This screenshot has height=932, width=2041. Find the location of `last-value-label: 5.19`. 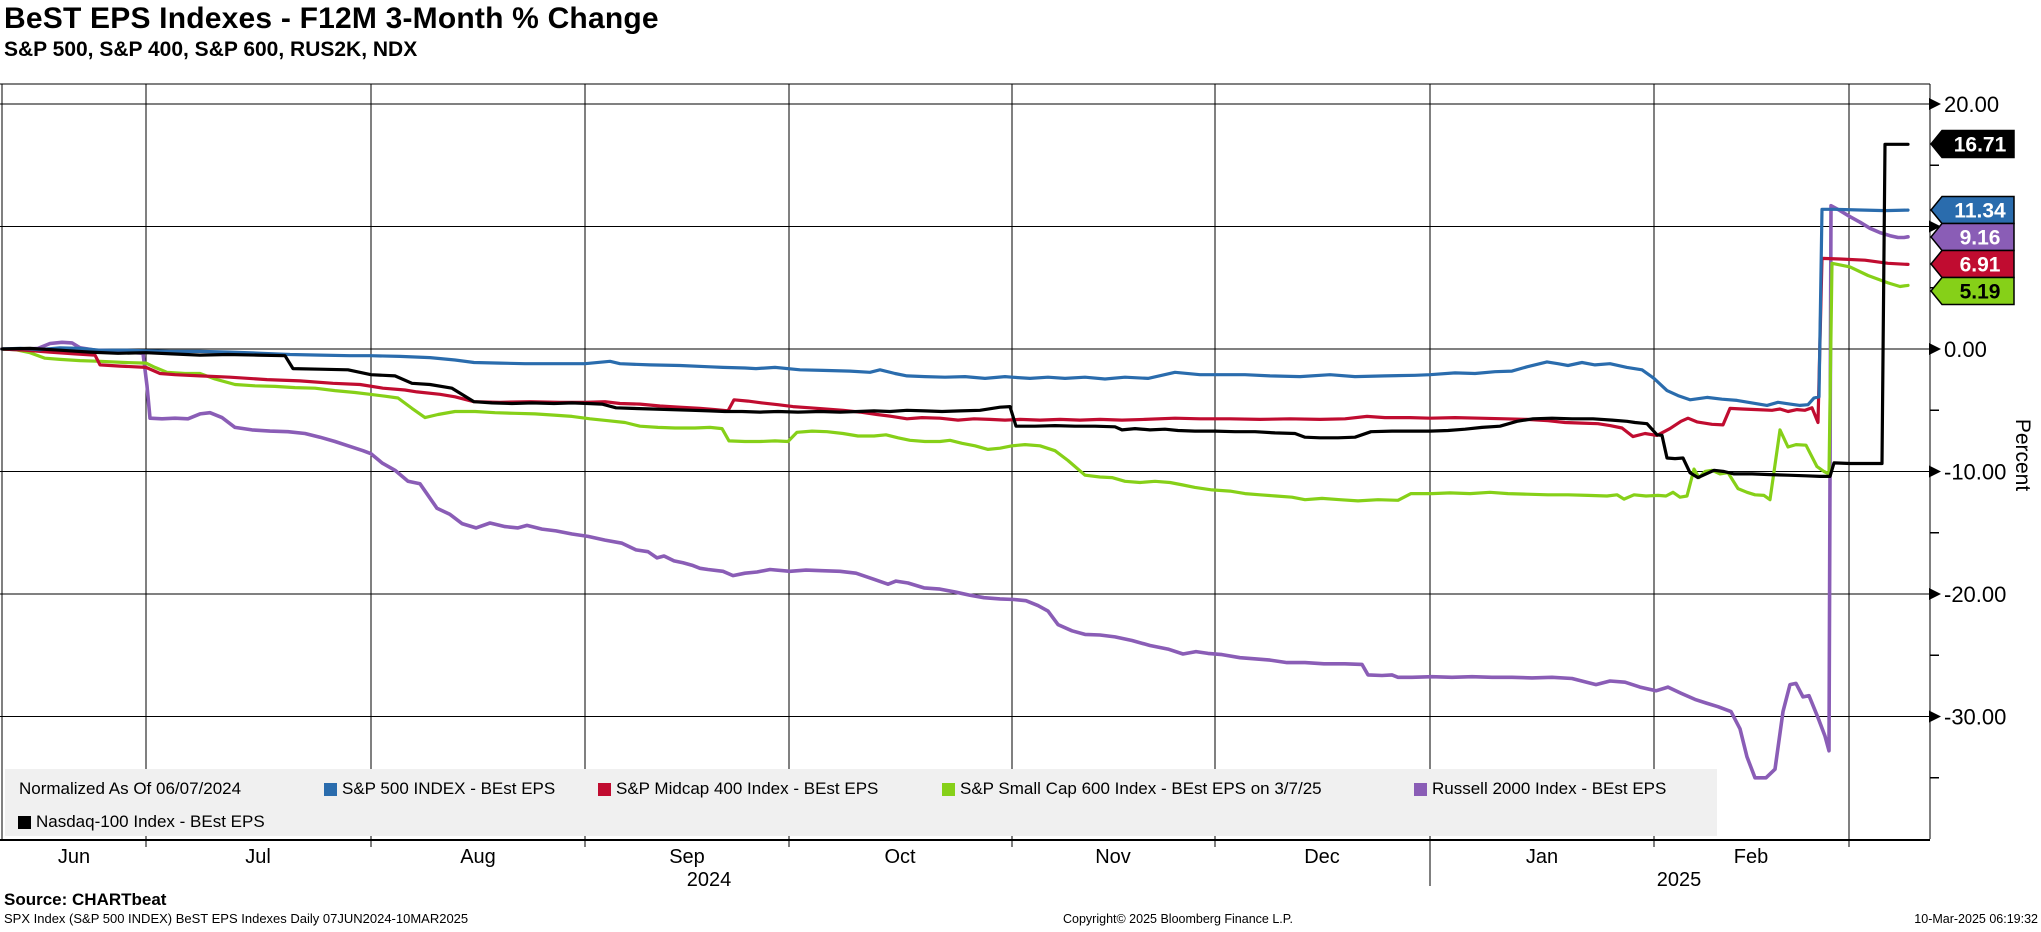

last-value-label: 5.19 is located at coordinates (1980, 292).